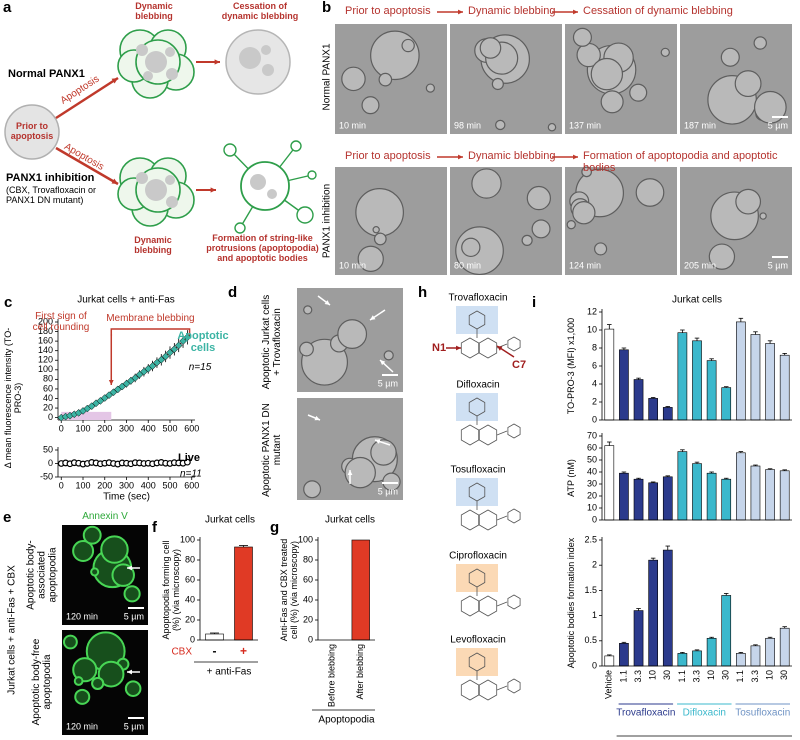 Image resolution: width=800 pixels, height=740 pixels. I want to click on x-tick-label: 10, so click(653, 675).